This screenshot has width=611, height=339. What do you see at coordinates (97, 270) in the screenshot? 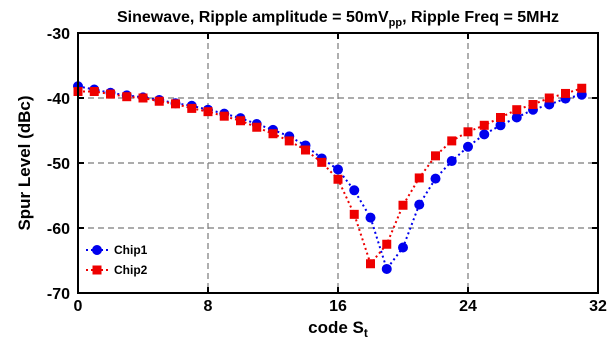
I see `legend-marker-square` at bounding box center [97, 270].